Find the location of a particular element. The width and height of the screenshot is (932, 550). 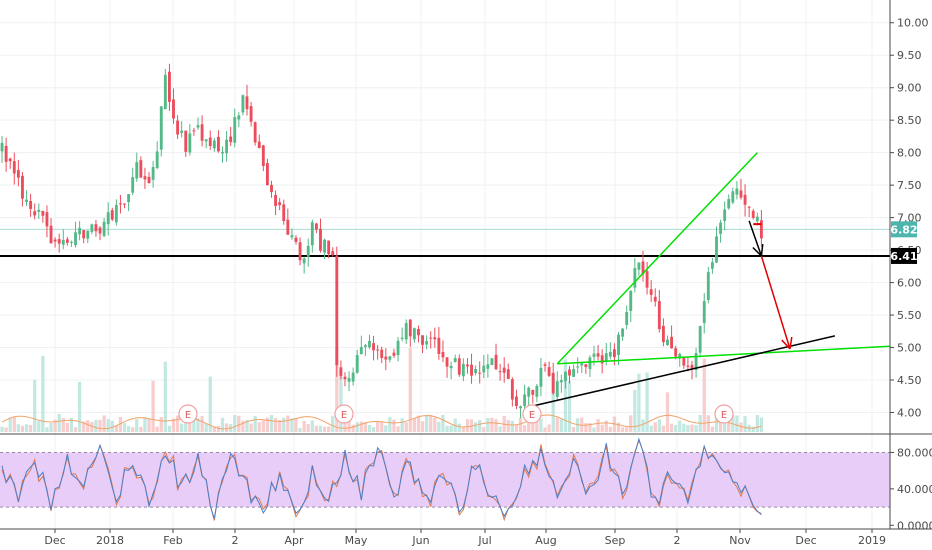

red-arrow is located at coordinates (775, 302).